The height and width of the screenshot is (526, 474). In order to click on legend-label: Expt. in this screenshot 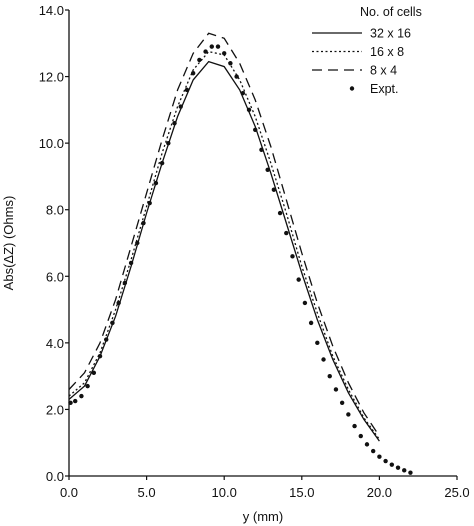, I will do `click(384, 89)`.